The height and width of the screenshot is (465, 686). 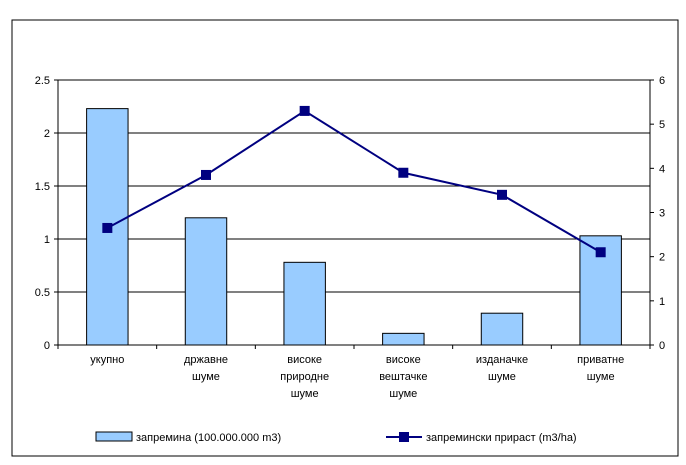 What do you see at coordinates (662, 258) in the screenshot?
I see `right-axis-tick-label: 2` at bounding box center [662, 258].